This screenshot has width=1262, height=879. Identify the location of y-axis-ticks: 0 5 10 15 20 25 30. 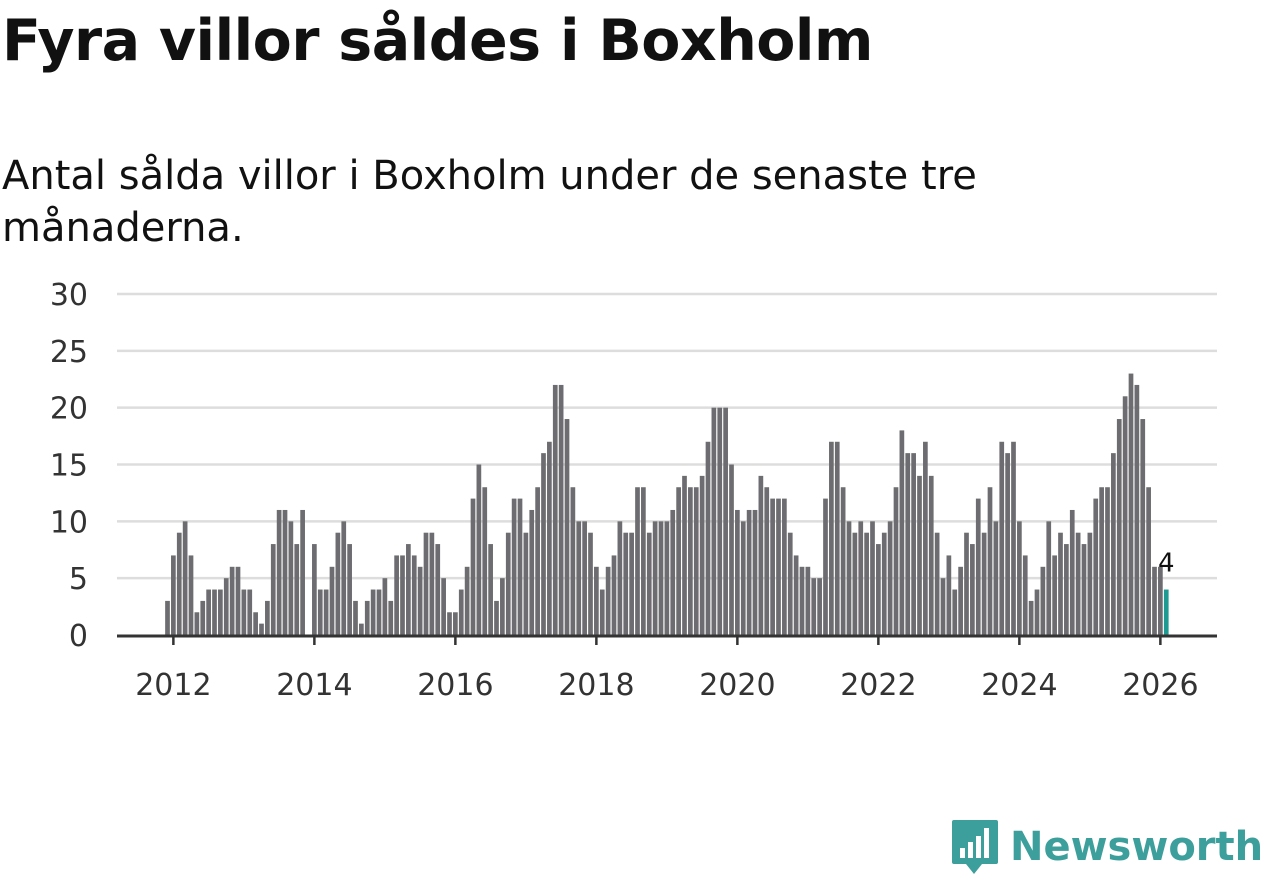
(69, 466).